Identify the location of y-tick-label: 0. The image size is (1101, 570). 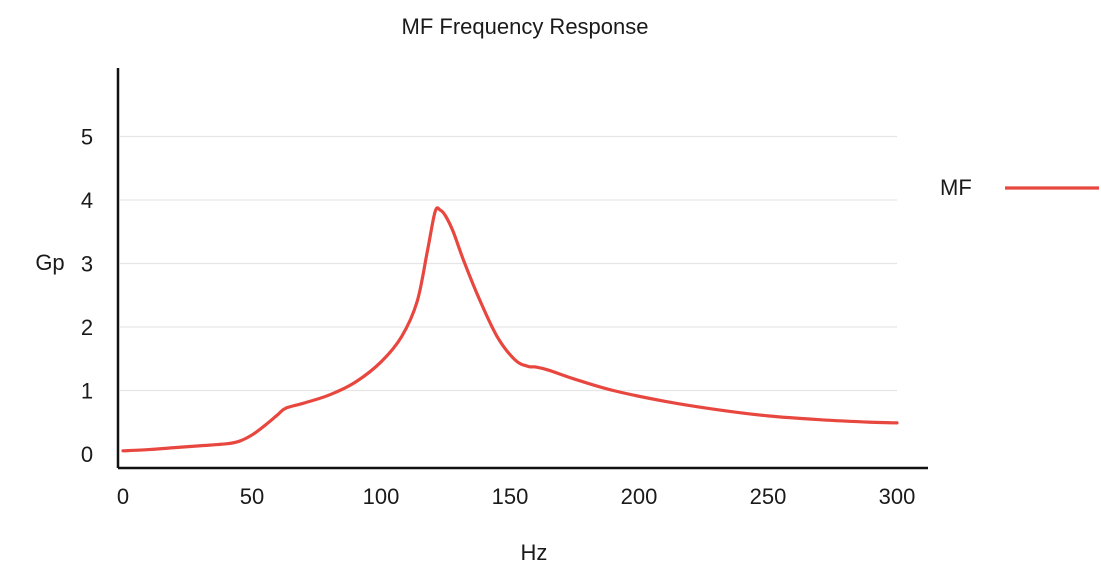
(87, 454).